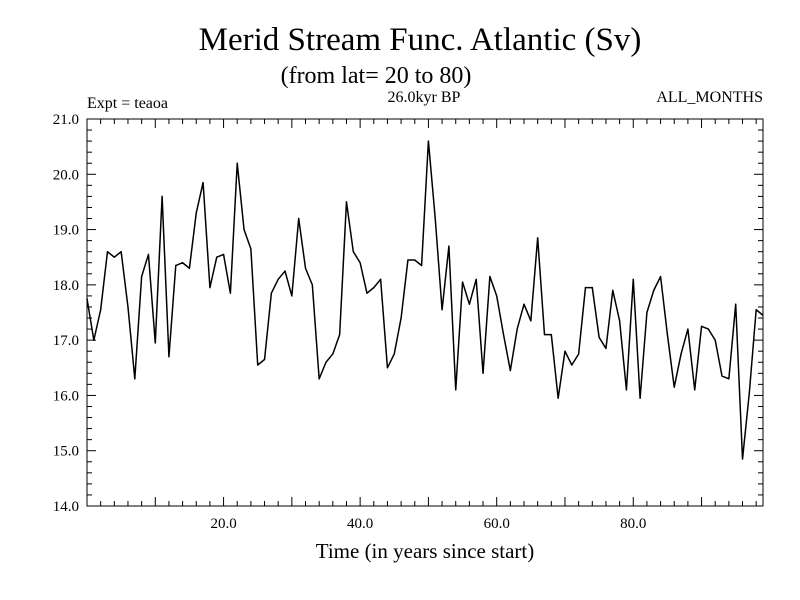  I want to click on x-tick-label: 60.0, so click(497, 524).